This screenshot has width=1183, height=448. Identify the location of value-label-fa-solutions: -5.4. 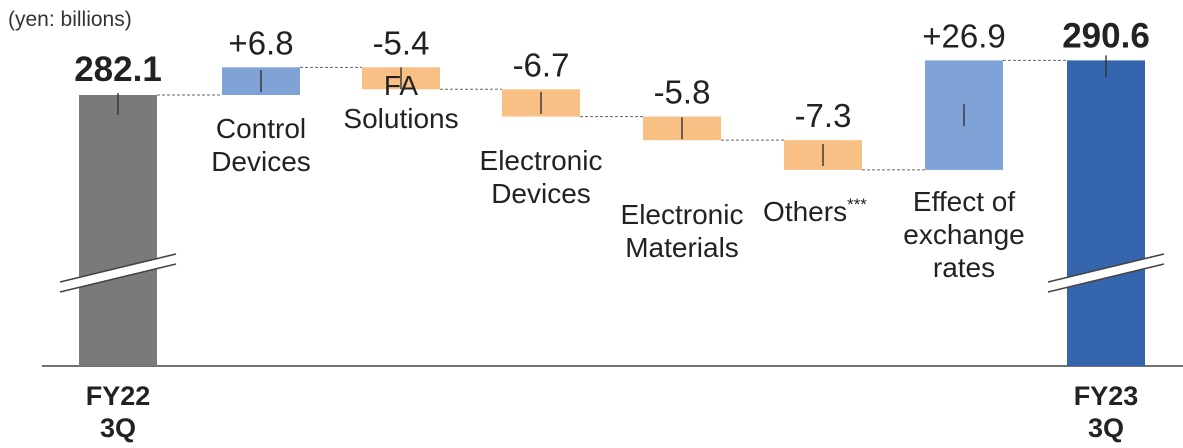
(401, 42).